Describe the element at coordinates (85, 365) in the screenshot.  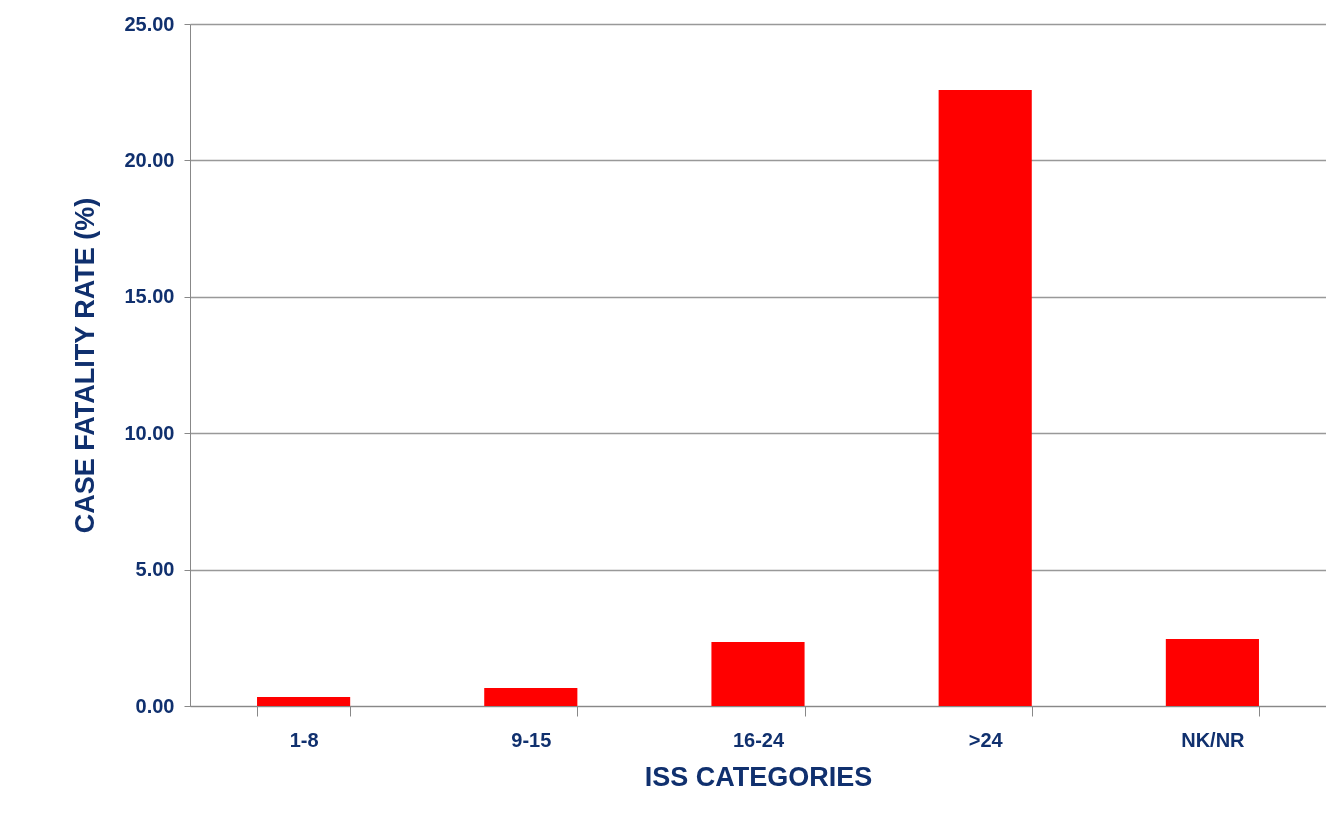
I see `y-axis-title: CASE FATALITY RATE (%)` at that location.